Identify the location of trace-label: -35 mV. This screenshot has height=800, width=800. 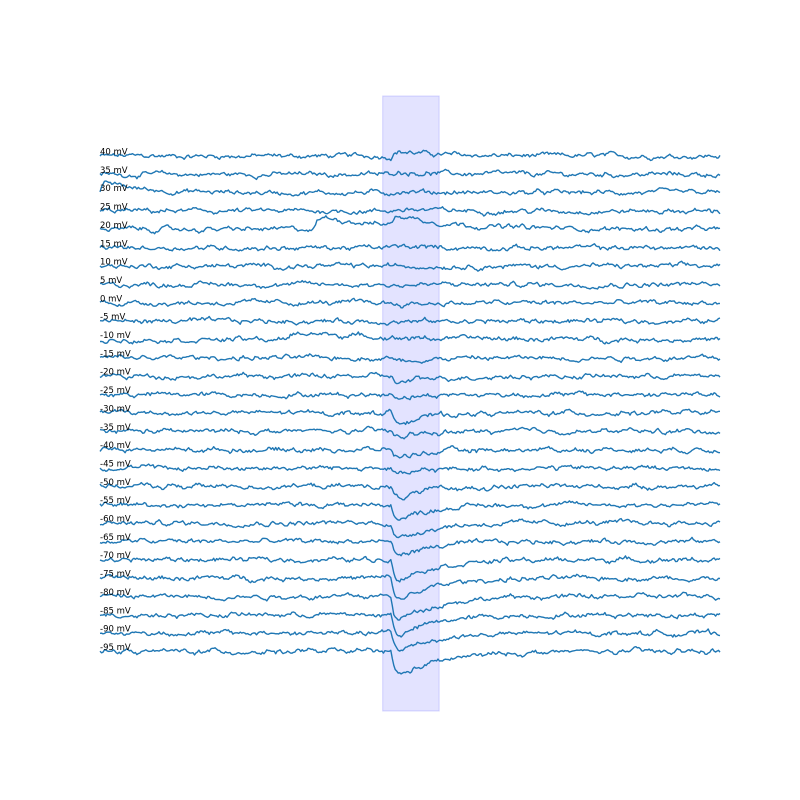
(115, 428).